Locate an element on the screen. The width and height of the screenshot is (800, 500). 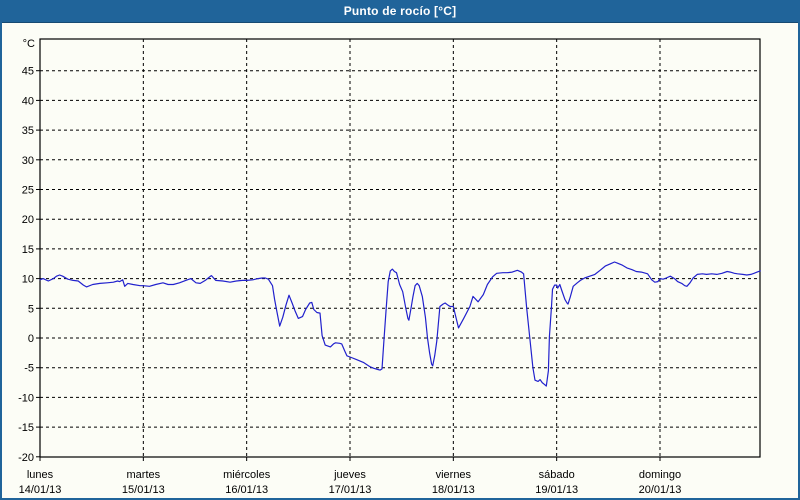
x-date-label: 15/01/13 is located at coordinates (143, 490).